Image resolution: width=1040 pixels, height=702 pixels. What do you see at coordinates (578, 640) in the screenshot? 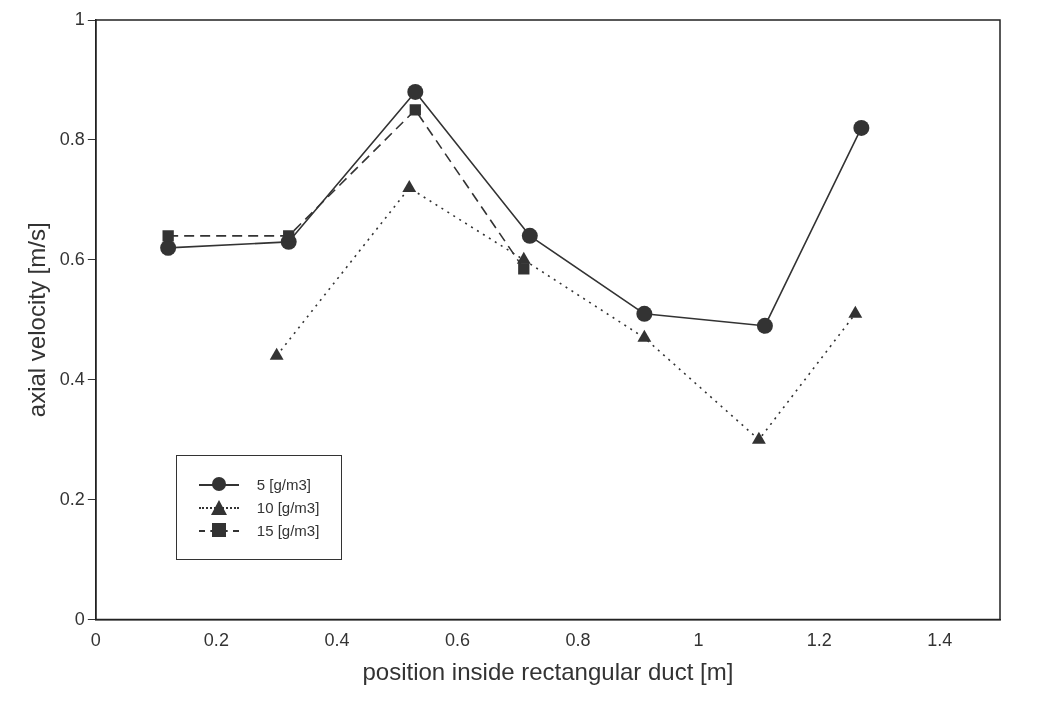
I see `x-tick-label: 0.8` at bounding box center [578, 640].